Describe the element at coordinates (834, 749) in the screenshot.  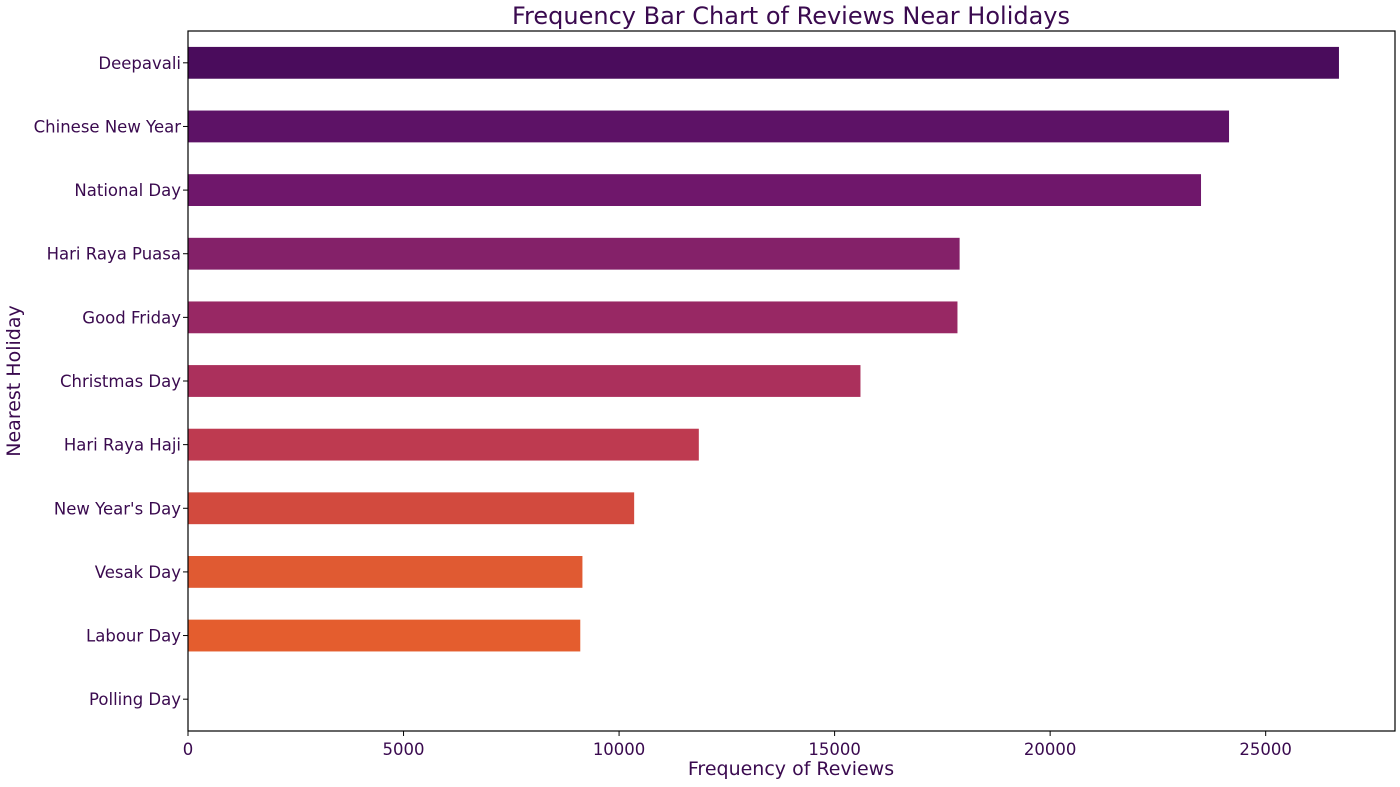
I see `x-tick-label: 15000` at that location.